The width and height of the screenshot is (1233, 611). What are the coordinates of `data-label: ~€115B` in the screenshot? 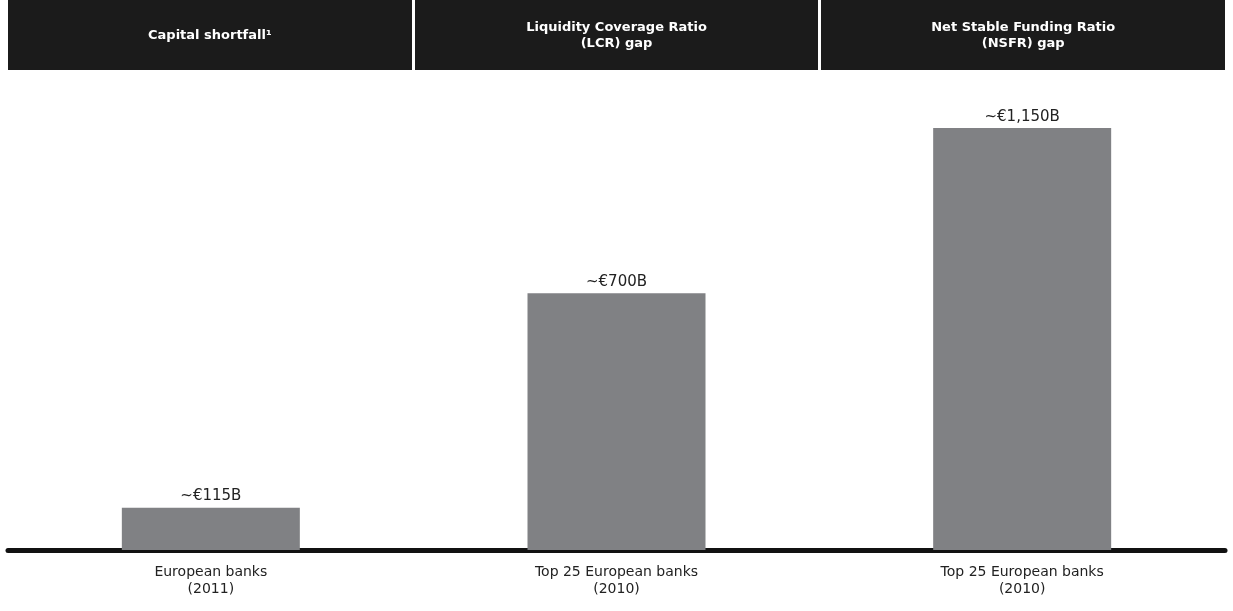 It's located at (211, 495).